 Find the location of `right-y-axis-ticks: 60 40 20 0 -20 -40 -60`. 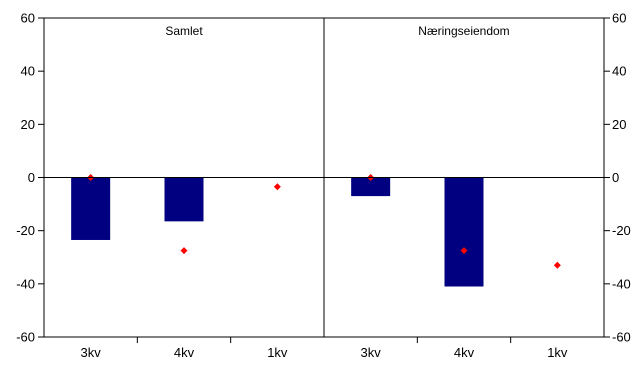

right-y-axis-ticks: 60 40 20 0 -20 -40 -60 is located at coordinates (617, 178).